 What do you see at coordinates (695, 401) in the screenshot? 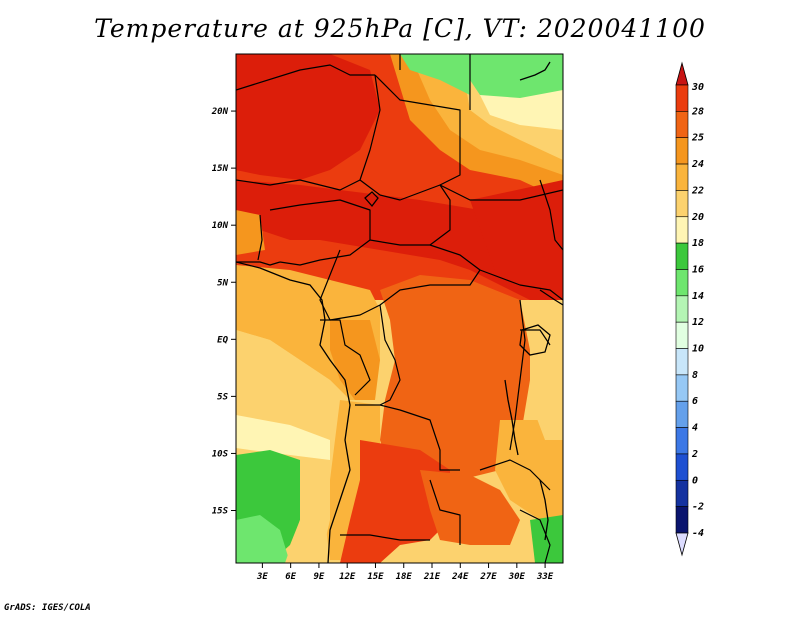
I see `colorbar-label: 6` at bounding box center [695, 401].